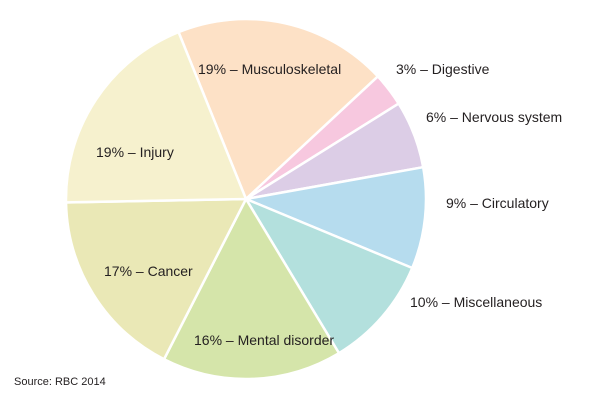 The height and width of the screenshot is (408, 600). Describe the element at coordinates (497, 203) in the screenshot. I see `slice-label-circulatory: 9% – Circulatory` at that location.